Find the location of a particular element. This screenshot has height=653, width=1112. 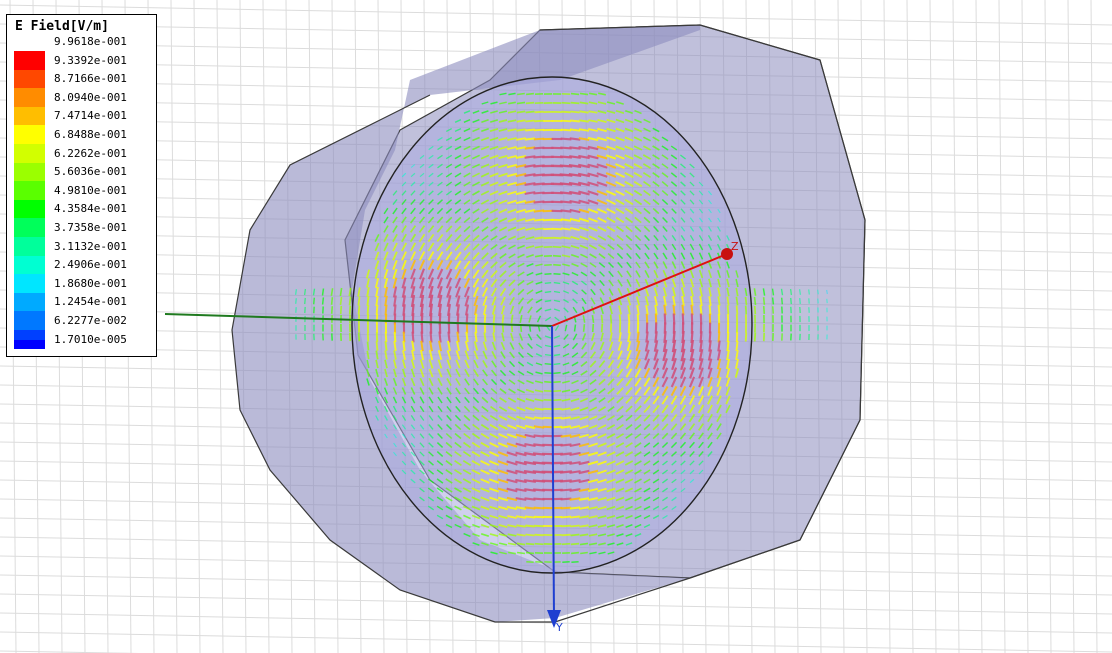

legend-swatch is located at coordinates (29, 172).